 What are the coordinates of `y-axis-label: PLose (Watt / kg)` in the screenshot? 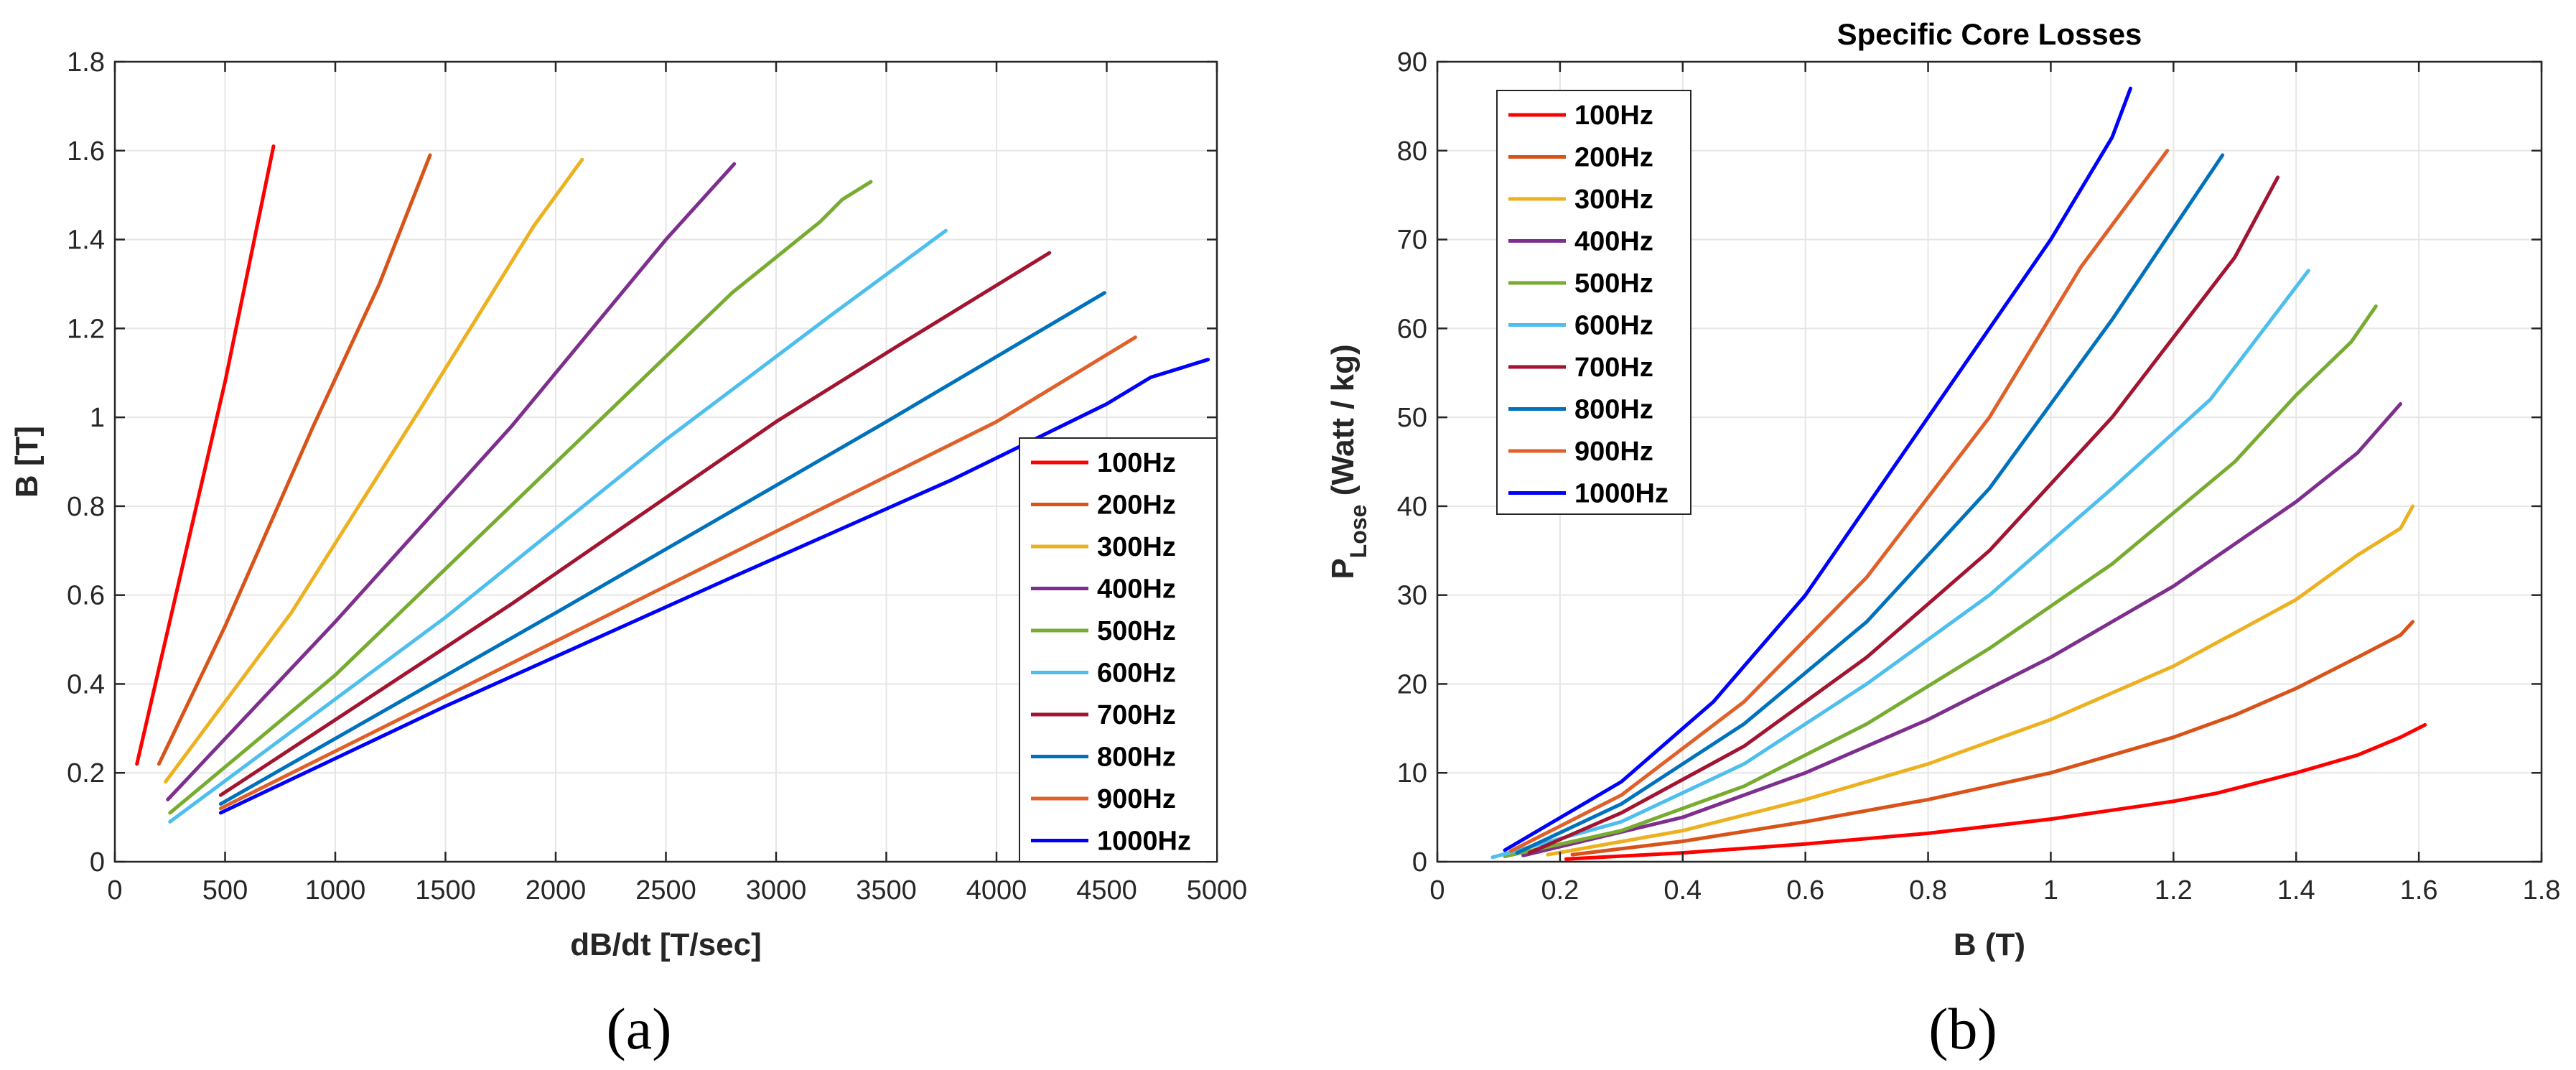 It's located at (1348, 461).